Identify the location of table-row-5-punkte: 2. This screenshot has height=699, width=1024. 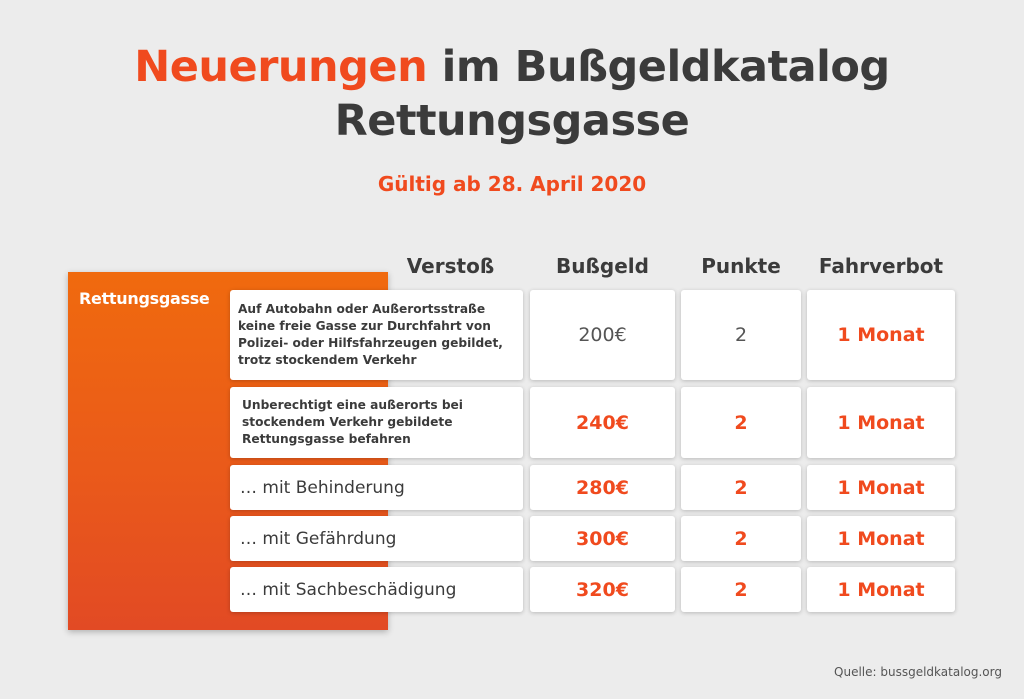
(741, 589).